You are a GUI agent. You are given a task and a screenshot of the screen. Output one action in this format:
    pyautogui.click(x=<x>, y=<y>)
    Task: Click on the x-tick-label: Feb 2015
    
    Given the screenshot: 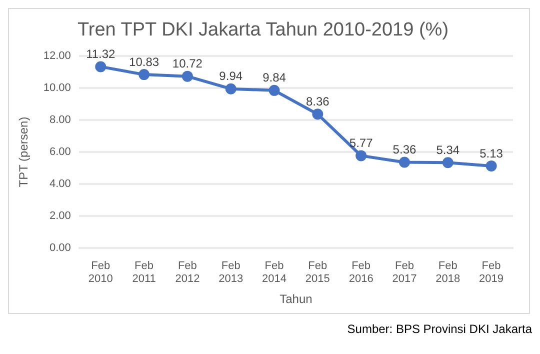 What is the action you would take?
    pyautogui.click(x=317, y=273)
    